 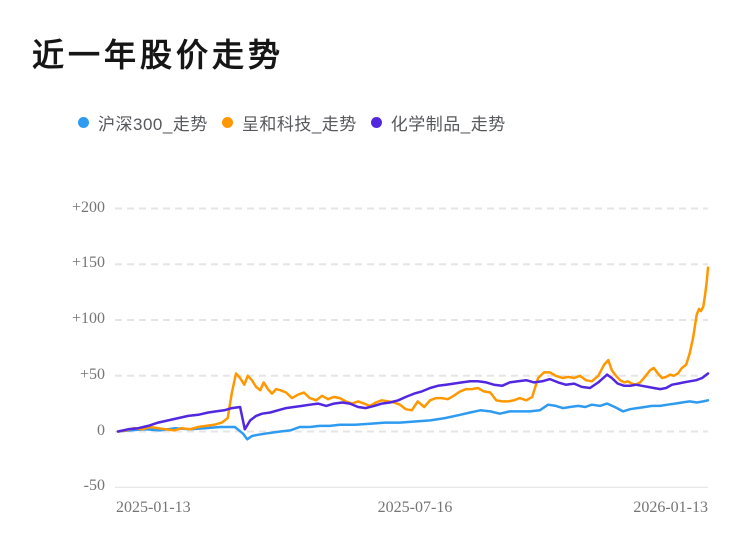 What do you see at coordinates (158, 55) in the screenshot?
I see `chart-title: 近一年股价走势` at bounding box center [158, 55].